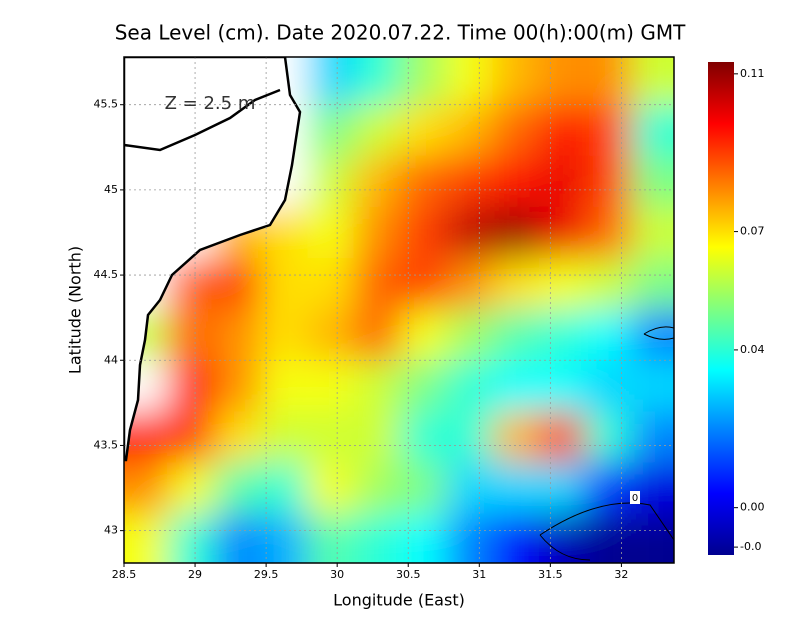  What do you see at coordinates (111, 359) in the screenshot?
I see `y-tick-label: 44` at bounding box center [111, 359].